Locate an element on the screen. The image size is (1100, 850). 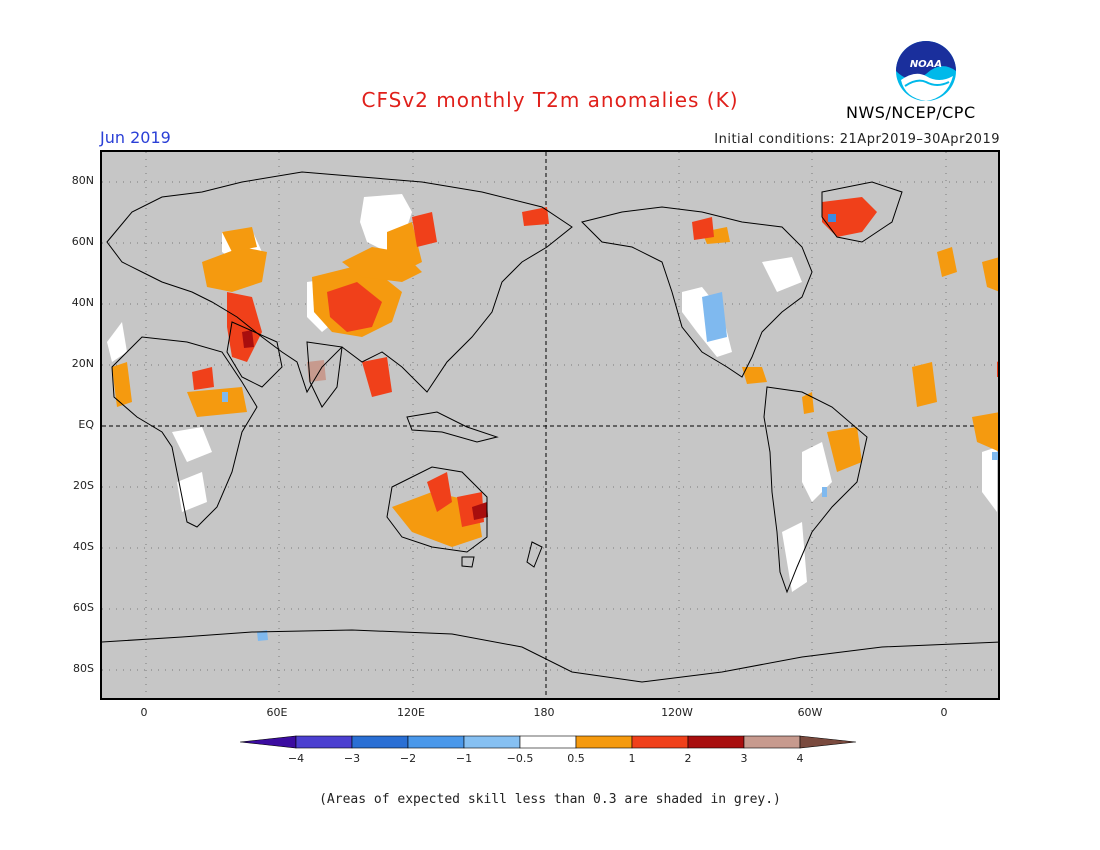
lat-label: 80N is located at coordinates (82, 180).